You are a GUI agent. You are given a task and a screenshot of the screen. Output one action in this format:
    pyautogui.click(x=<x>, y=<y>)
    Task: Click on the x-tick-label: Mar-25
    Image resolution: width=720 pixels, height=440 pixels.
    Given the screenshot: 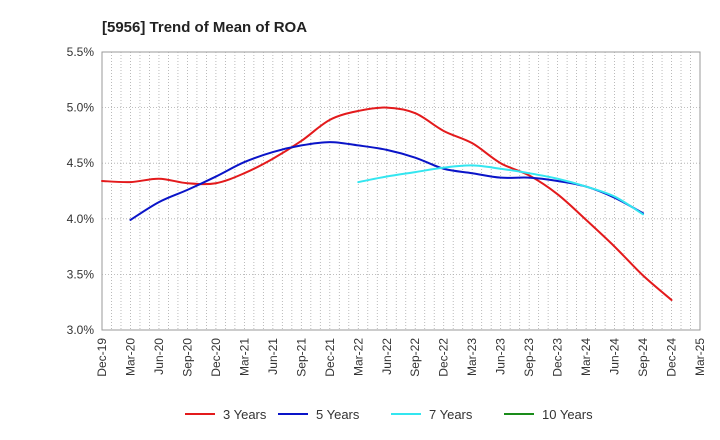 What is the action you would take?
    pyautogui.click(x=700, y=357)
    